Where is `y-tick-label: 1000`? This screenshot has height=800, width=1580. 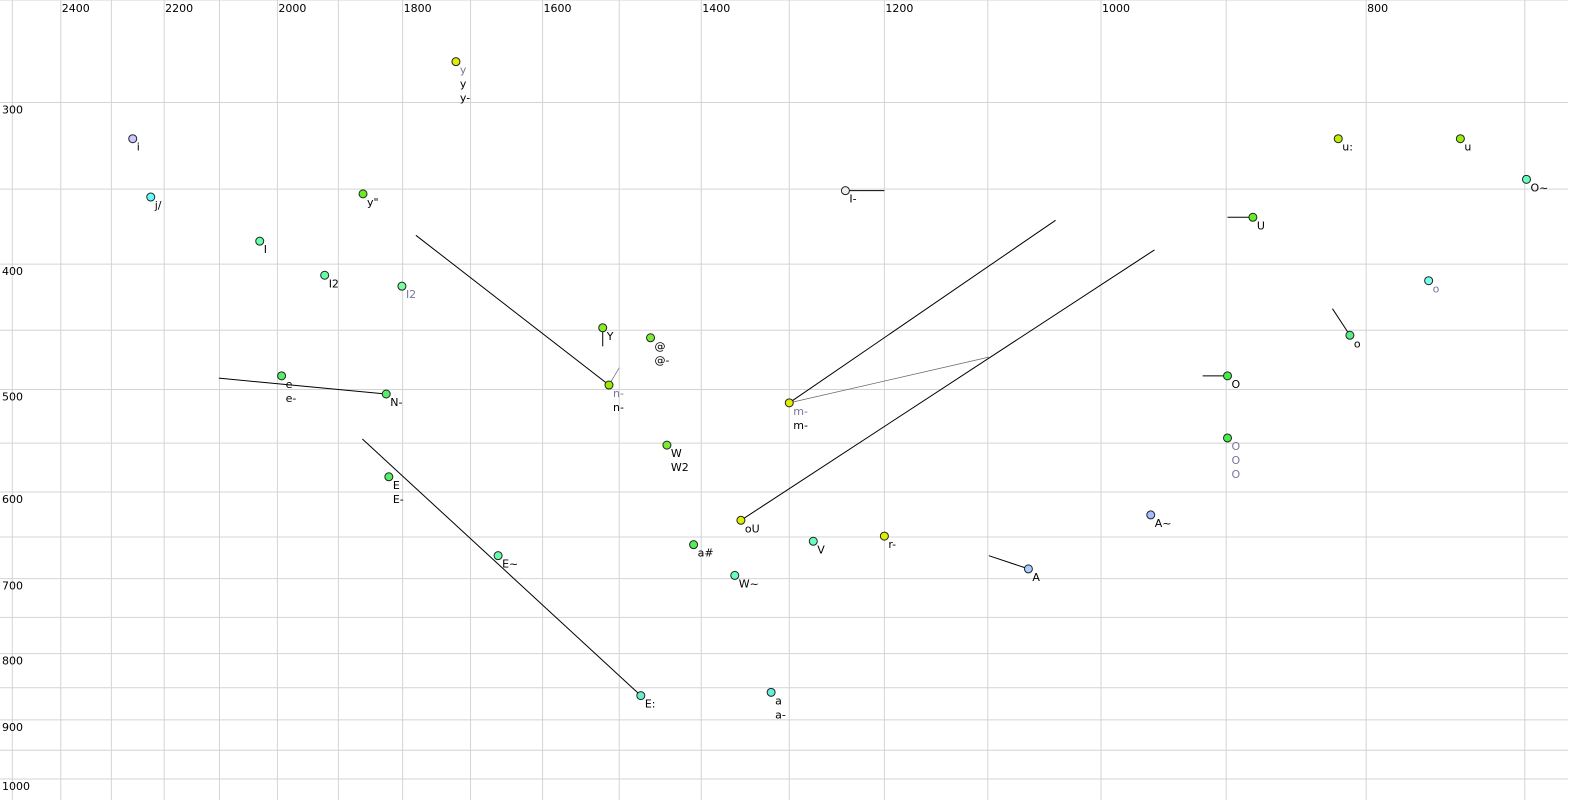 y-tick-label: 1000 is located at coordinates (16, 786).